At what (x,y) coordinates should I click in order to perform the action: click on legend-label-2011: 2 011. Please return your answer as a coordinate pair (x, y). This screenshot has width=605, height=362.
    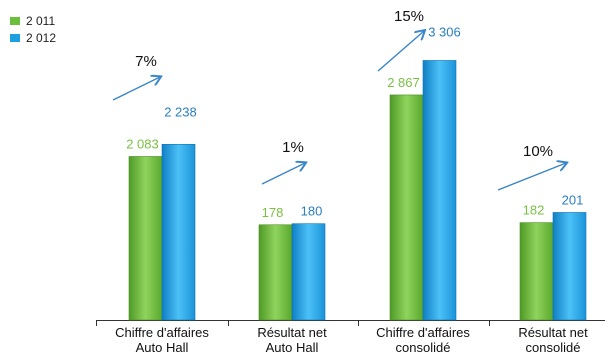
    Looking at the image, I should click on (41, 20).